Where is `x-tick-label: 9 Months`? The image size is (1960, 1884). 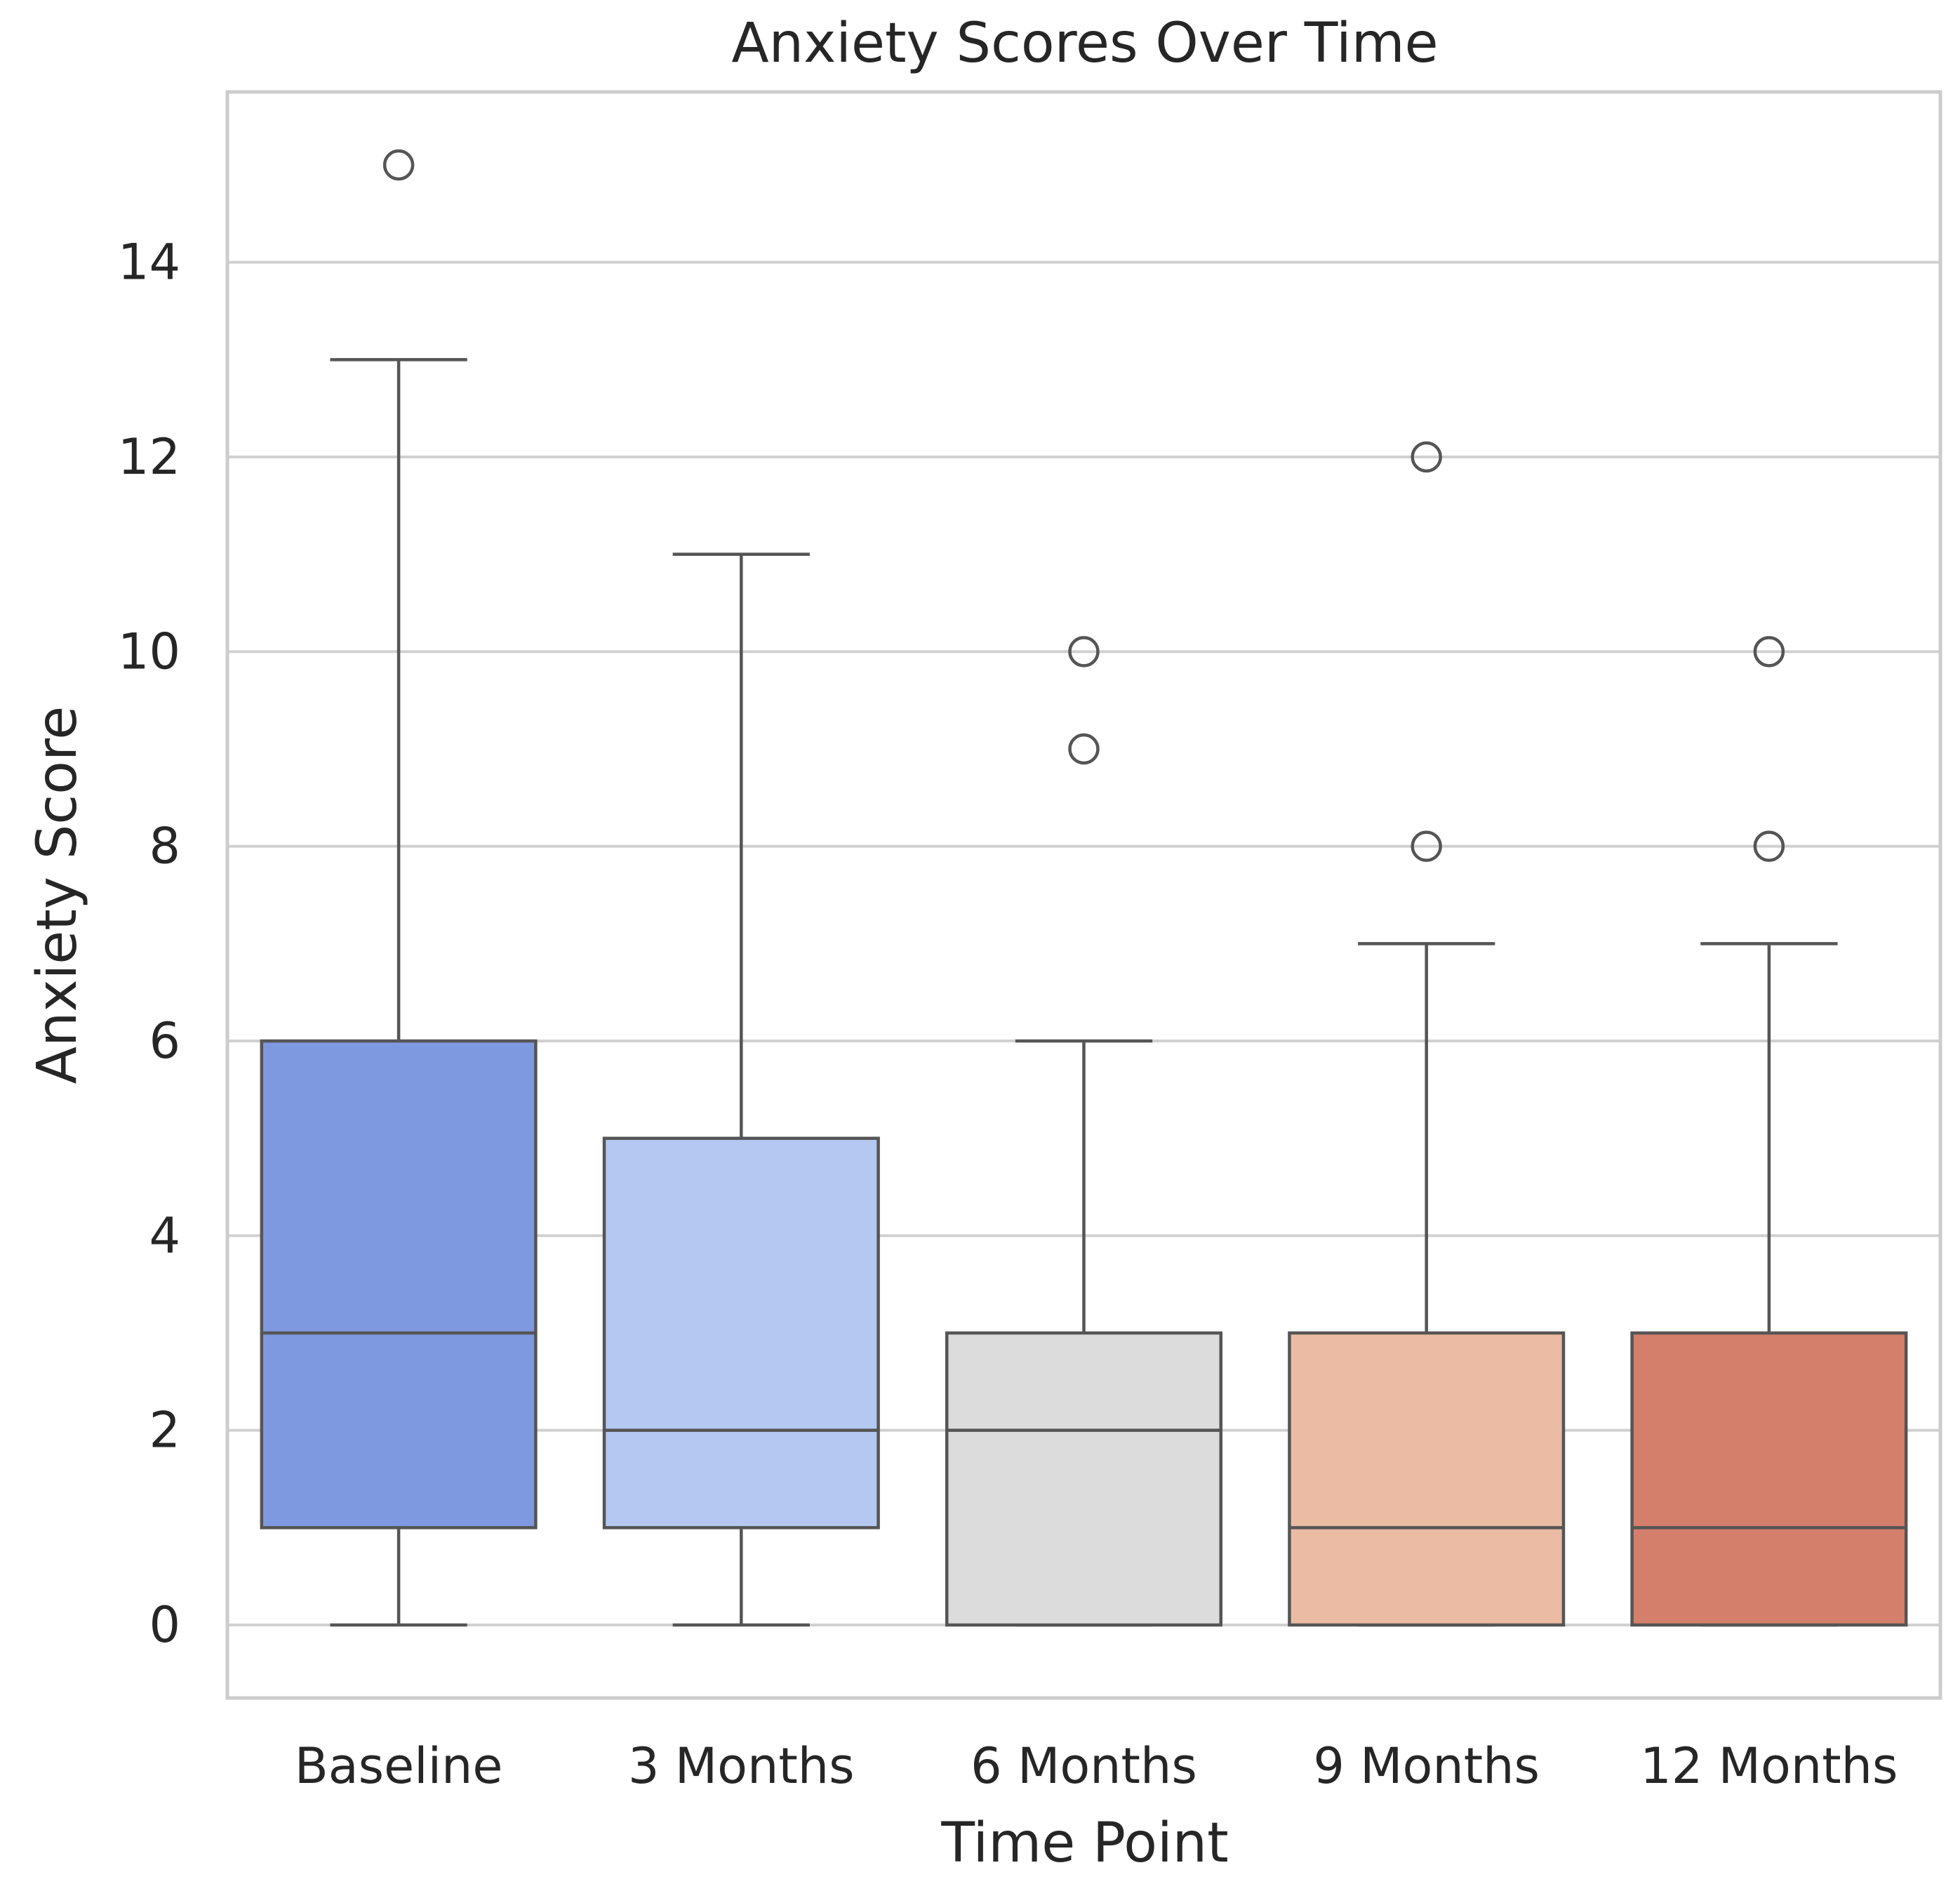 x-tick-label: 9 Months is located at coordinates (1426, 1766).